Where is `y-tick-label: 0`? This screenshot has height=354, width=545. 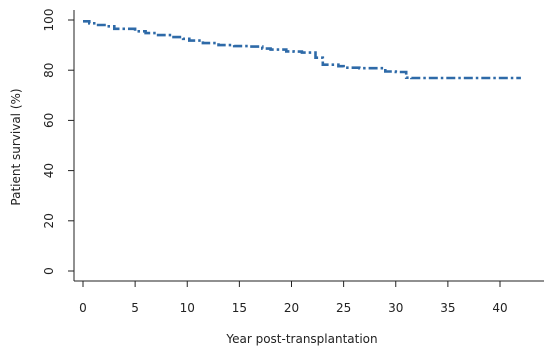 y-tick-label: 0 is located at coordinates (49, 271).